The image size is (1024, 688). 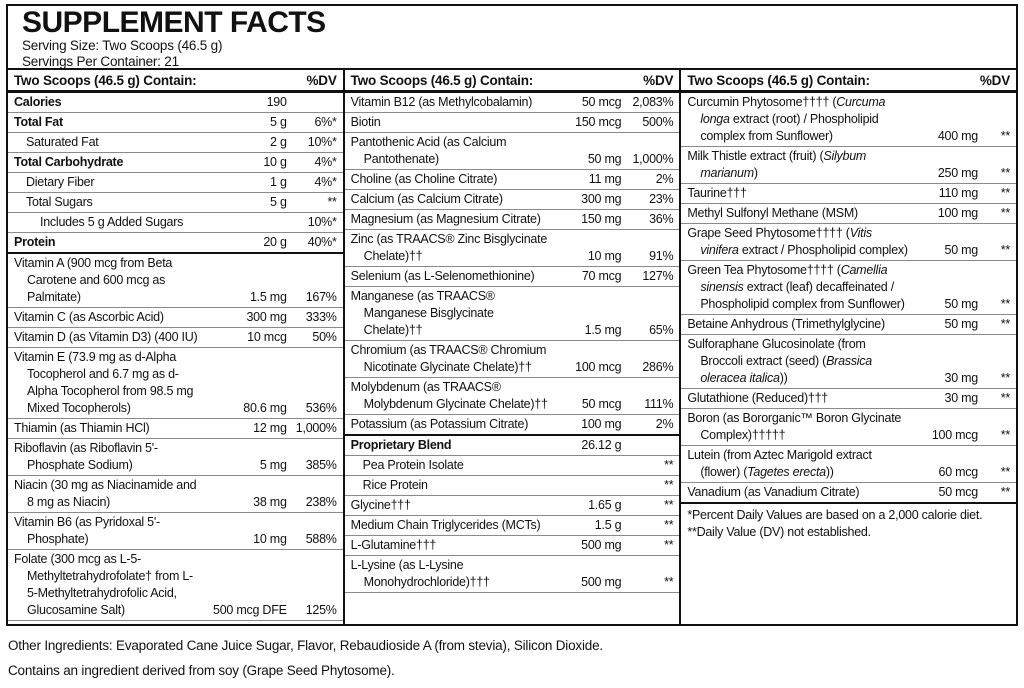 What do you see at coordinates (60, 182) in the screenshot?
I see `nutrient-name: Dietary Fiber` at bounding box center [60, 182].